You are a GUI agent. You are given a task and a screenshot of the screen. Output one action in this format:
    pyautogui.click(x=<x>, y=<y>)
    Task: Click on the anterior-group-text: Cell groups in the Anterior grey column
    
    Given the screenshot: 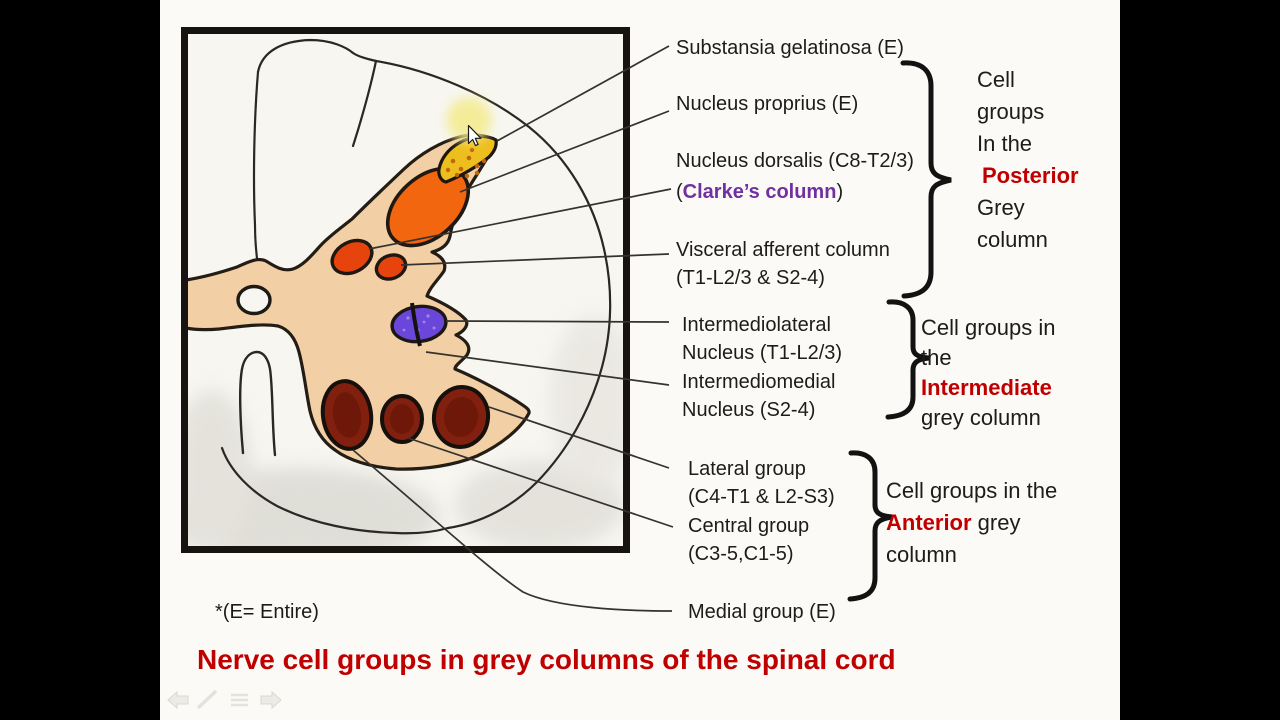 What is the action you would take?
    pyautogui.click(x=971, y=523)
    